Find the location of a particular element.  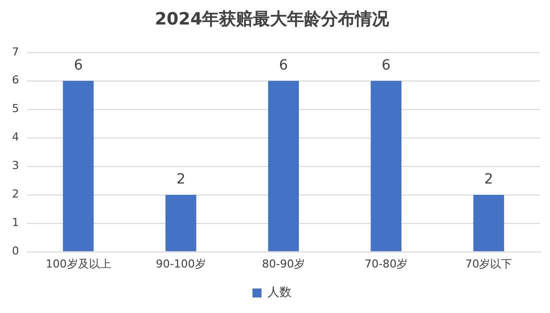

y-tick-label: 7 is located at coordinates (15, 51).